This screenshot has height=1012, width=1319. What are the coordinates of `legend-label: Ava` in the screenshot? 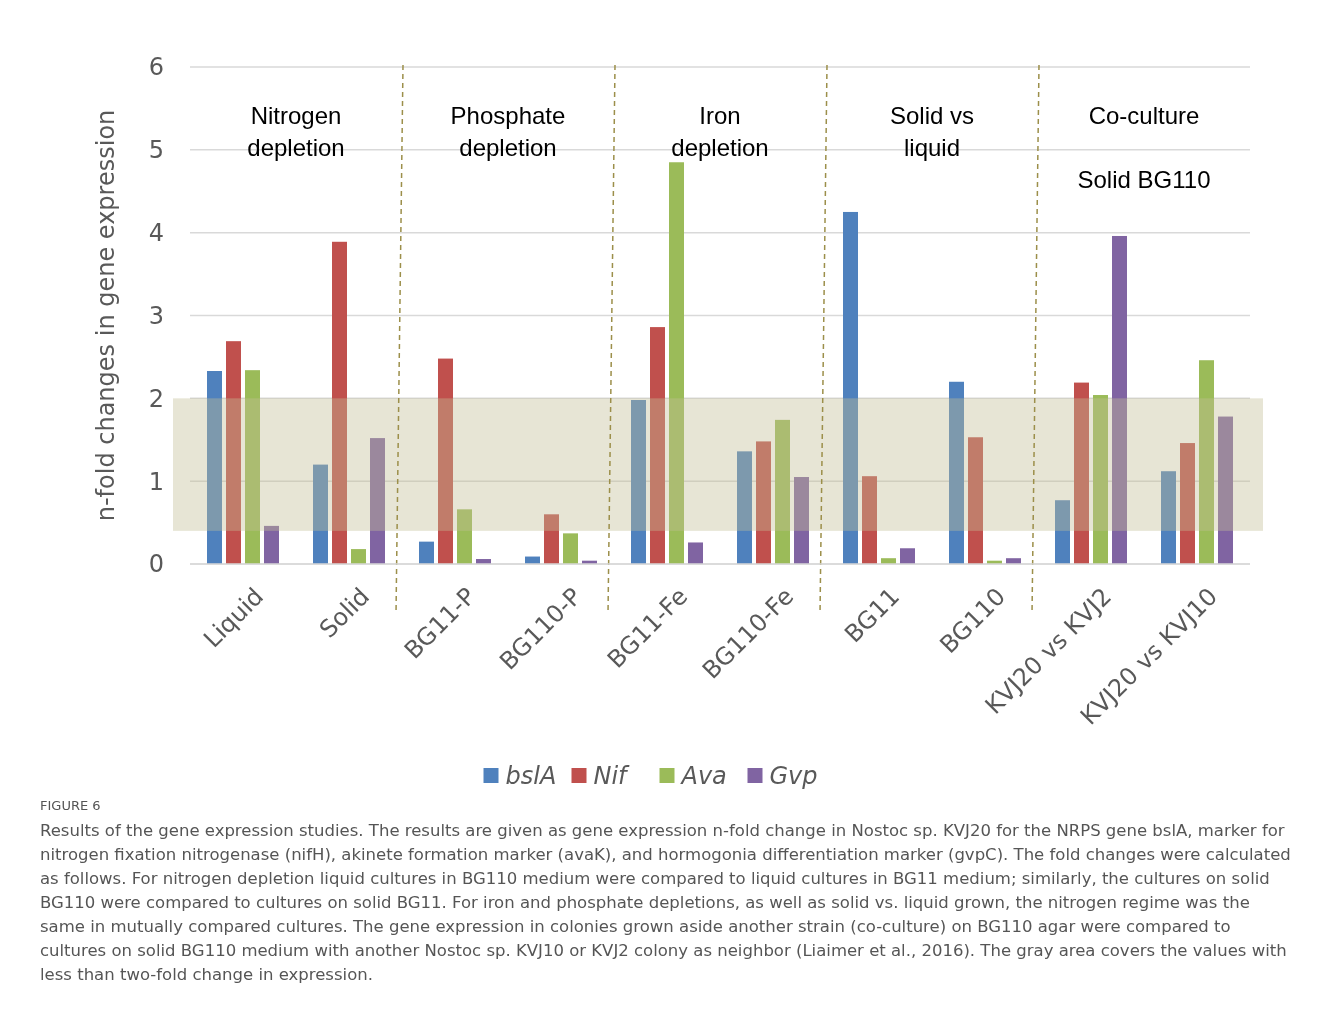 It's located at (703, 776).